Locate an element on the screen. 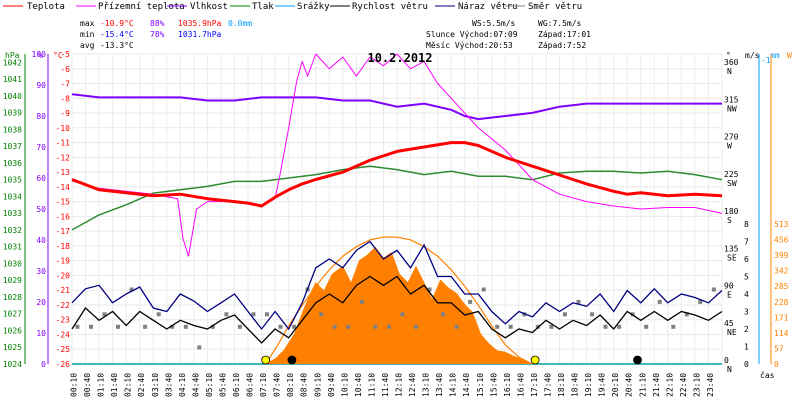  x-tick-label: 10:10 is located at coordinates (344, 385).